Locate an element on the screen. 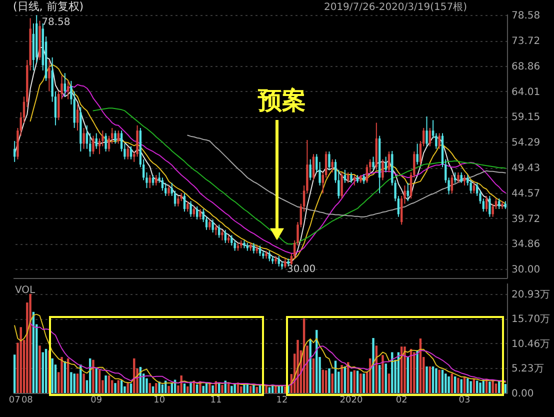 The height and width of the screenshot is (417, 554). y-tick-label: 0.00 is located at coordinates (523, 394).